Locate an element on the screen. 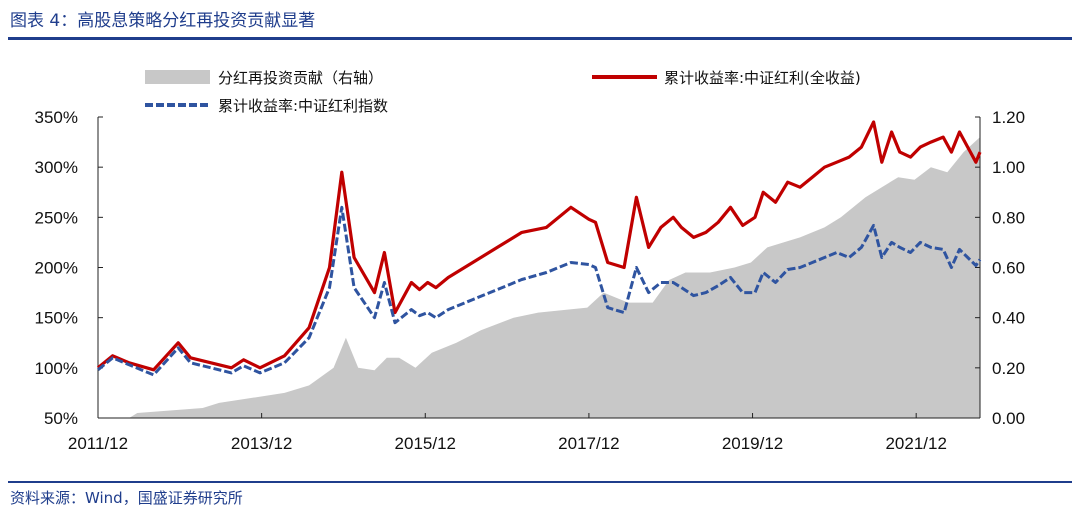 The height and width of the screenshot is (511, 1080). y-right-tick-label: 0.00 is located at coordinates (1008, 418).